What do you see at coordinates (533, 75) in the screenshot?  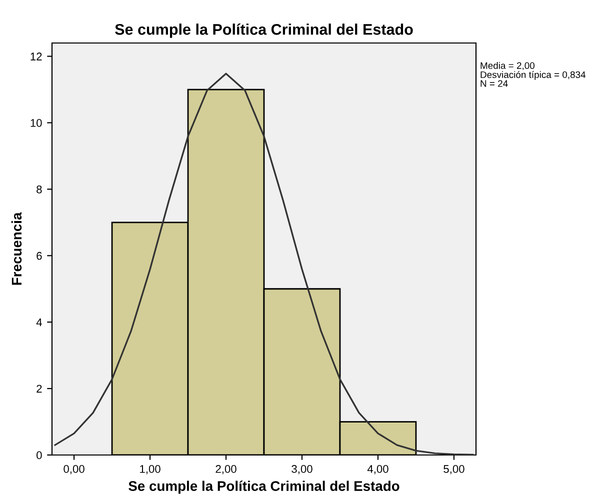 I see `text: Desviación típica = 0,834` at bounding box center [533, 75].